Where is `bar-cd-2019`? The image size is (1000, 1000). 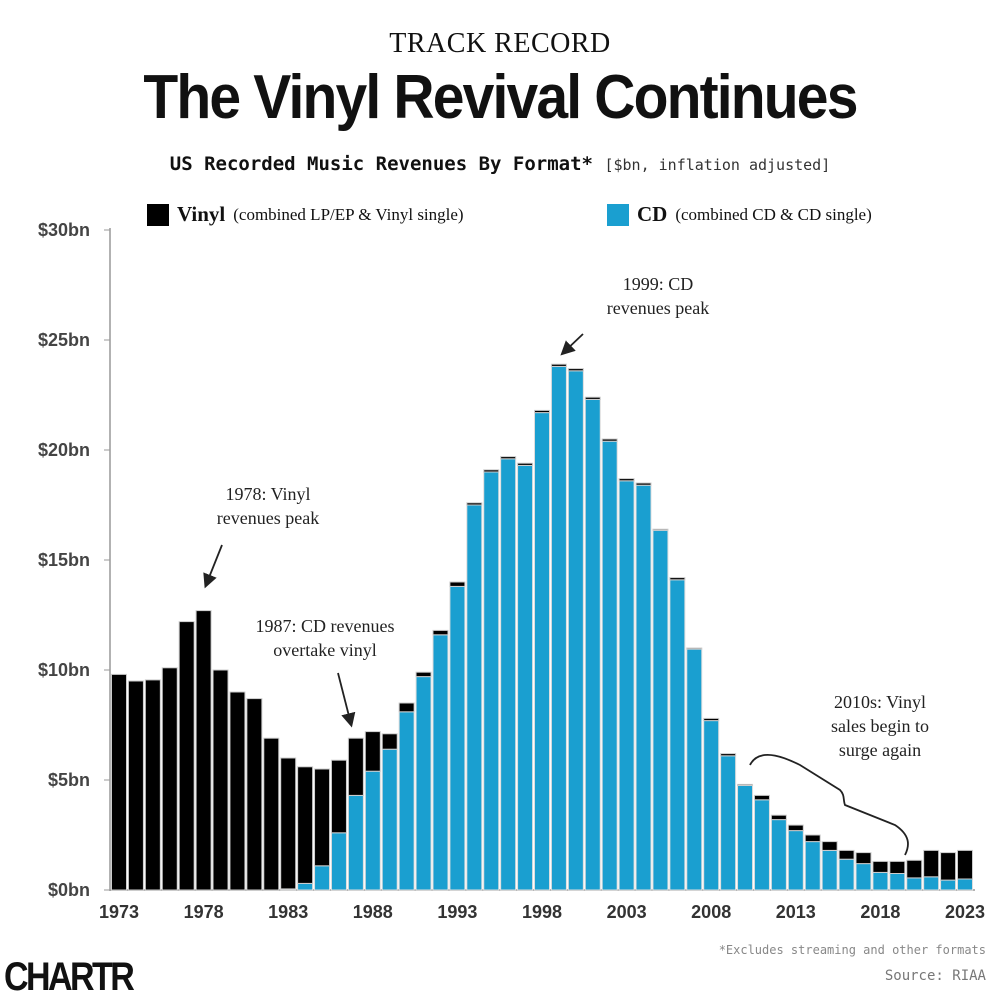 bar-cd-2019 is located at coordinates (897, 882).